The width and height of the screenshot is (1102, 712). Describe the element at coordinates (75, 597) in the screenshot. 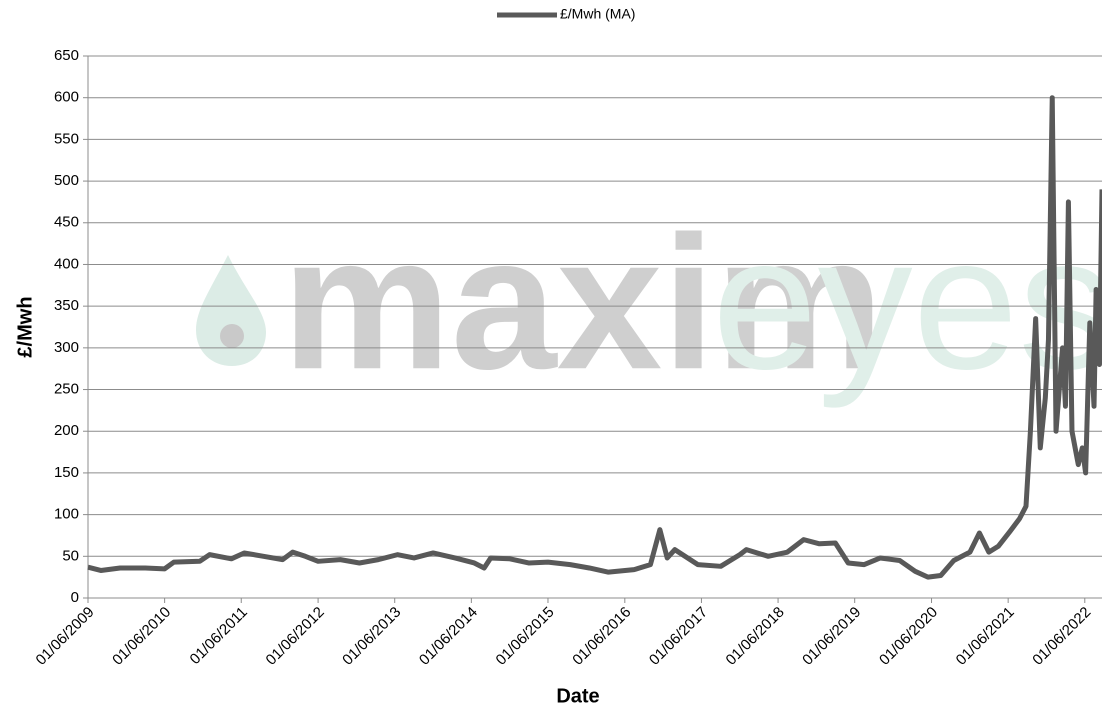

I see `y-tick-label: 0` at that location.